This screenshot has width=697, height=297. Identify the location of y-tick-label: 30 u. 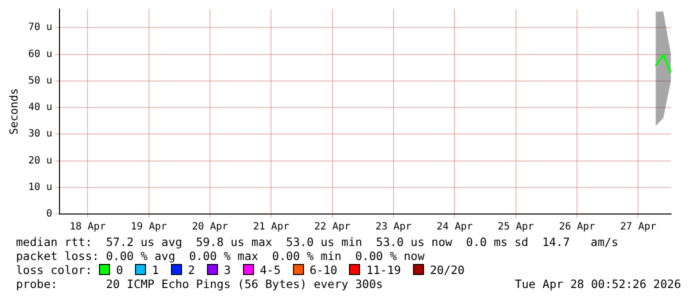
(40, 134).